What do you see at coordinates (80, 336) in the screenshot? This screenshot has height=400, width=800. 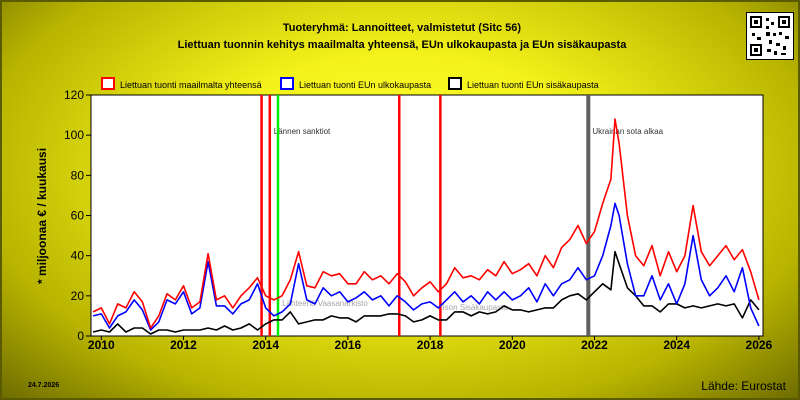 I see `y-tick-label: 0` at bounding box center [80, 336].